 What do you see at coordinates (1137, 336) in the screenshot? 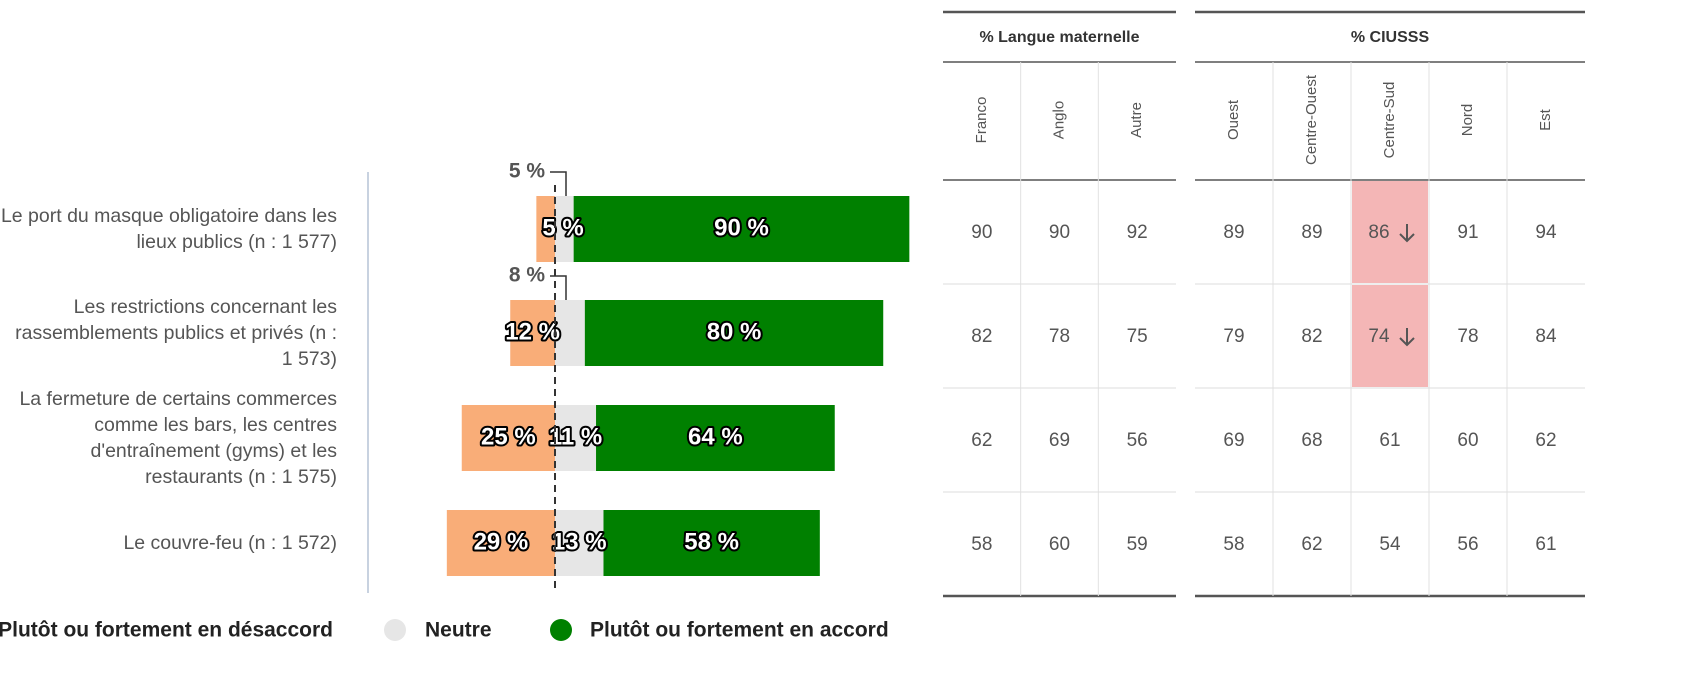
I see `cell-value: 75` at bounding box center [1137, 336].